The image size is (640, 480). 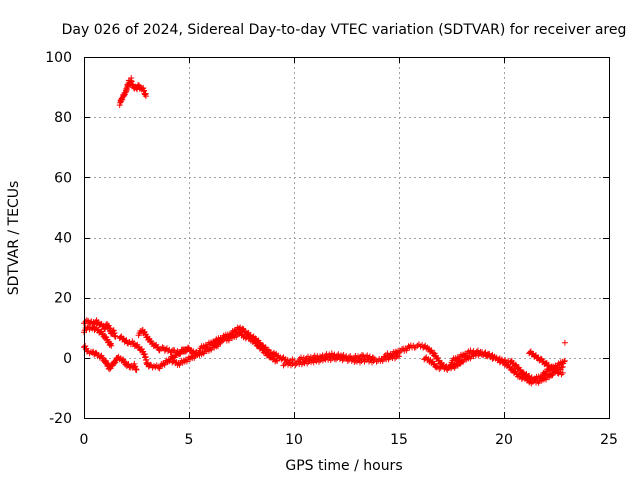 What do you see at coordinates (63, 299) in the screenshot?
I see `y-tick-label: 20` at bounding box center [63, 299].